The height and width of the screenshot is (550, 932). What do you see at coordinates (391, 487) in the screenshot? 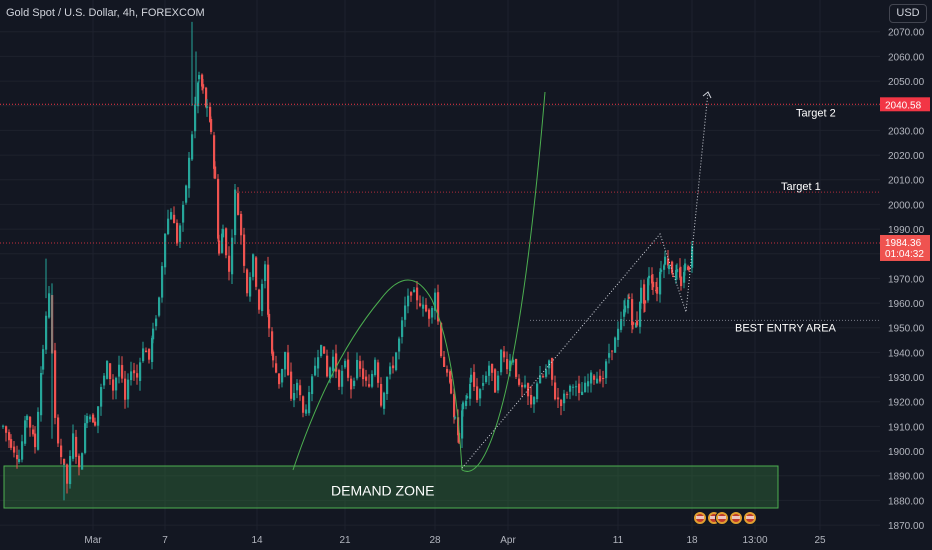
I see `demand-zone-box` at bounding box center [391, 487].